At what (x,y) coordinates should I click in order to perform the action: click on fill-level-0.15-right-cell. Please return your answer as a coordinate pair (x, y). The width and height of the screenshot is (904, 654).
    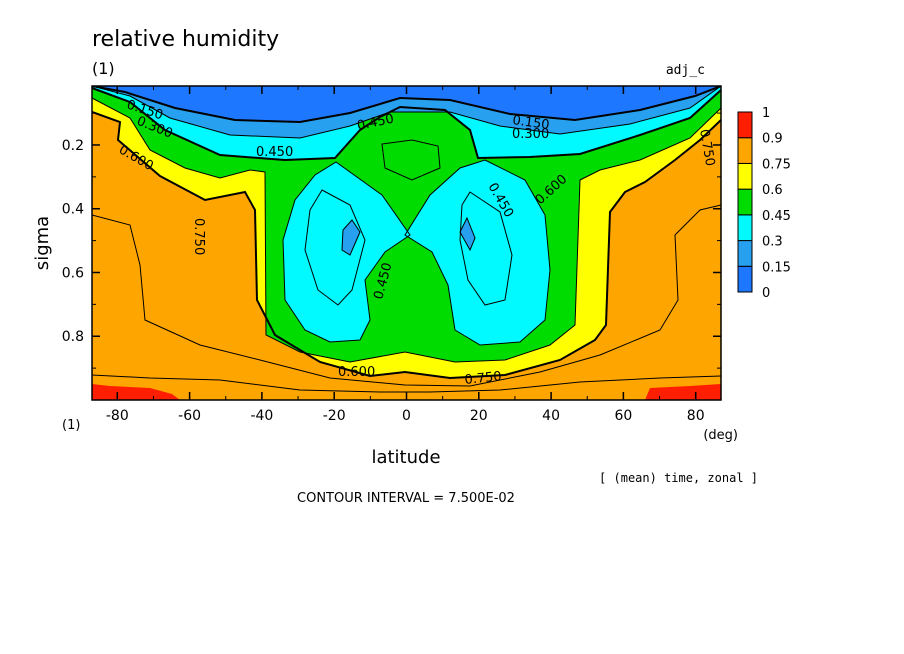
    Looking at the image, I should click on (467, 234).